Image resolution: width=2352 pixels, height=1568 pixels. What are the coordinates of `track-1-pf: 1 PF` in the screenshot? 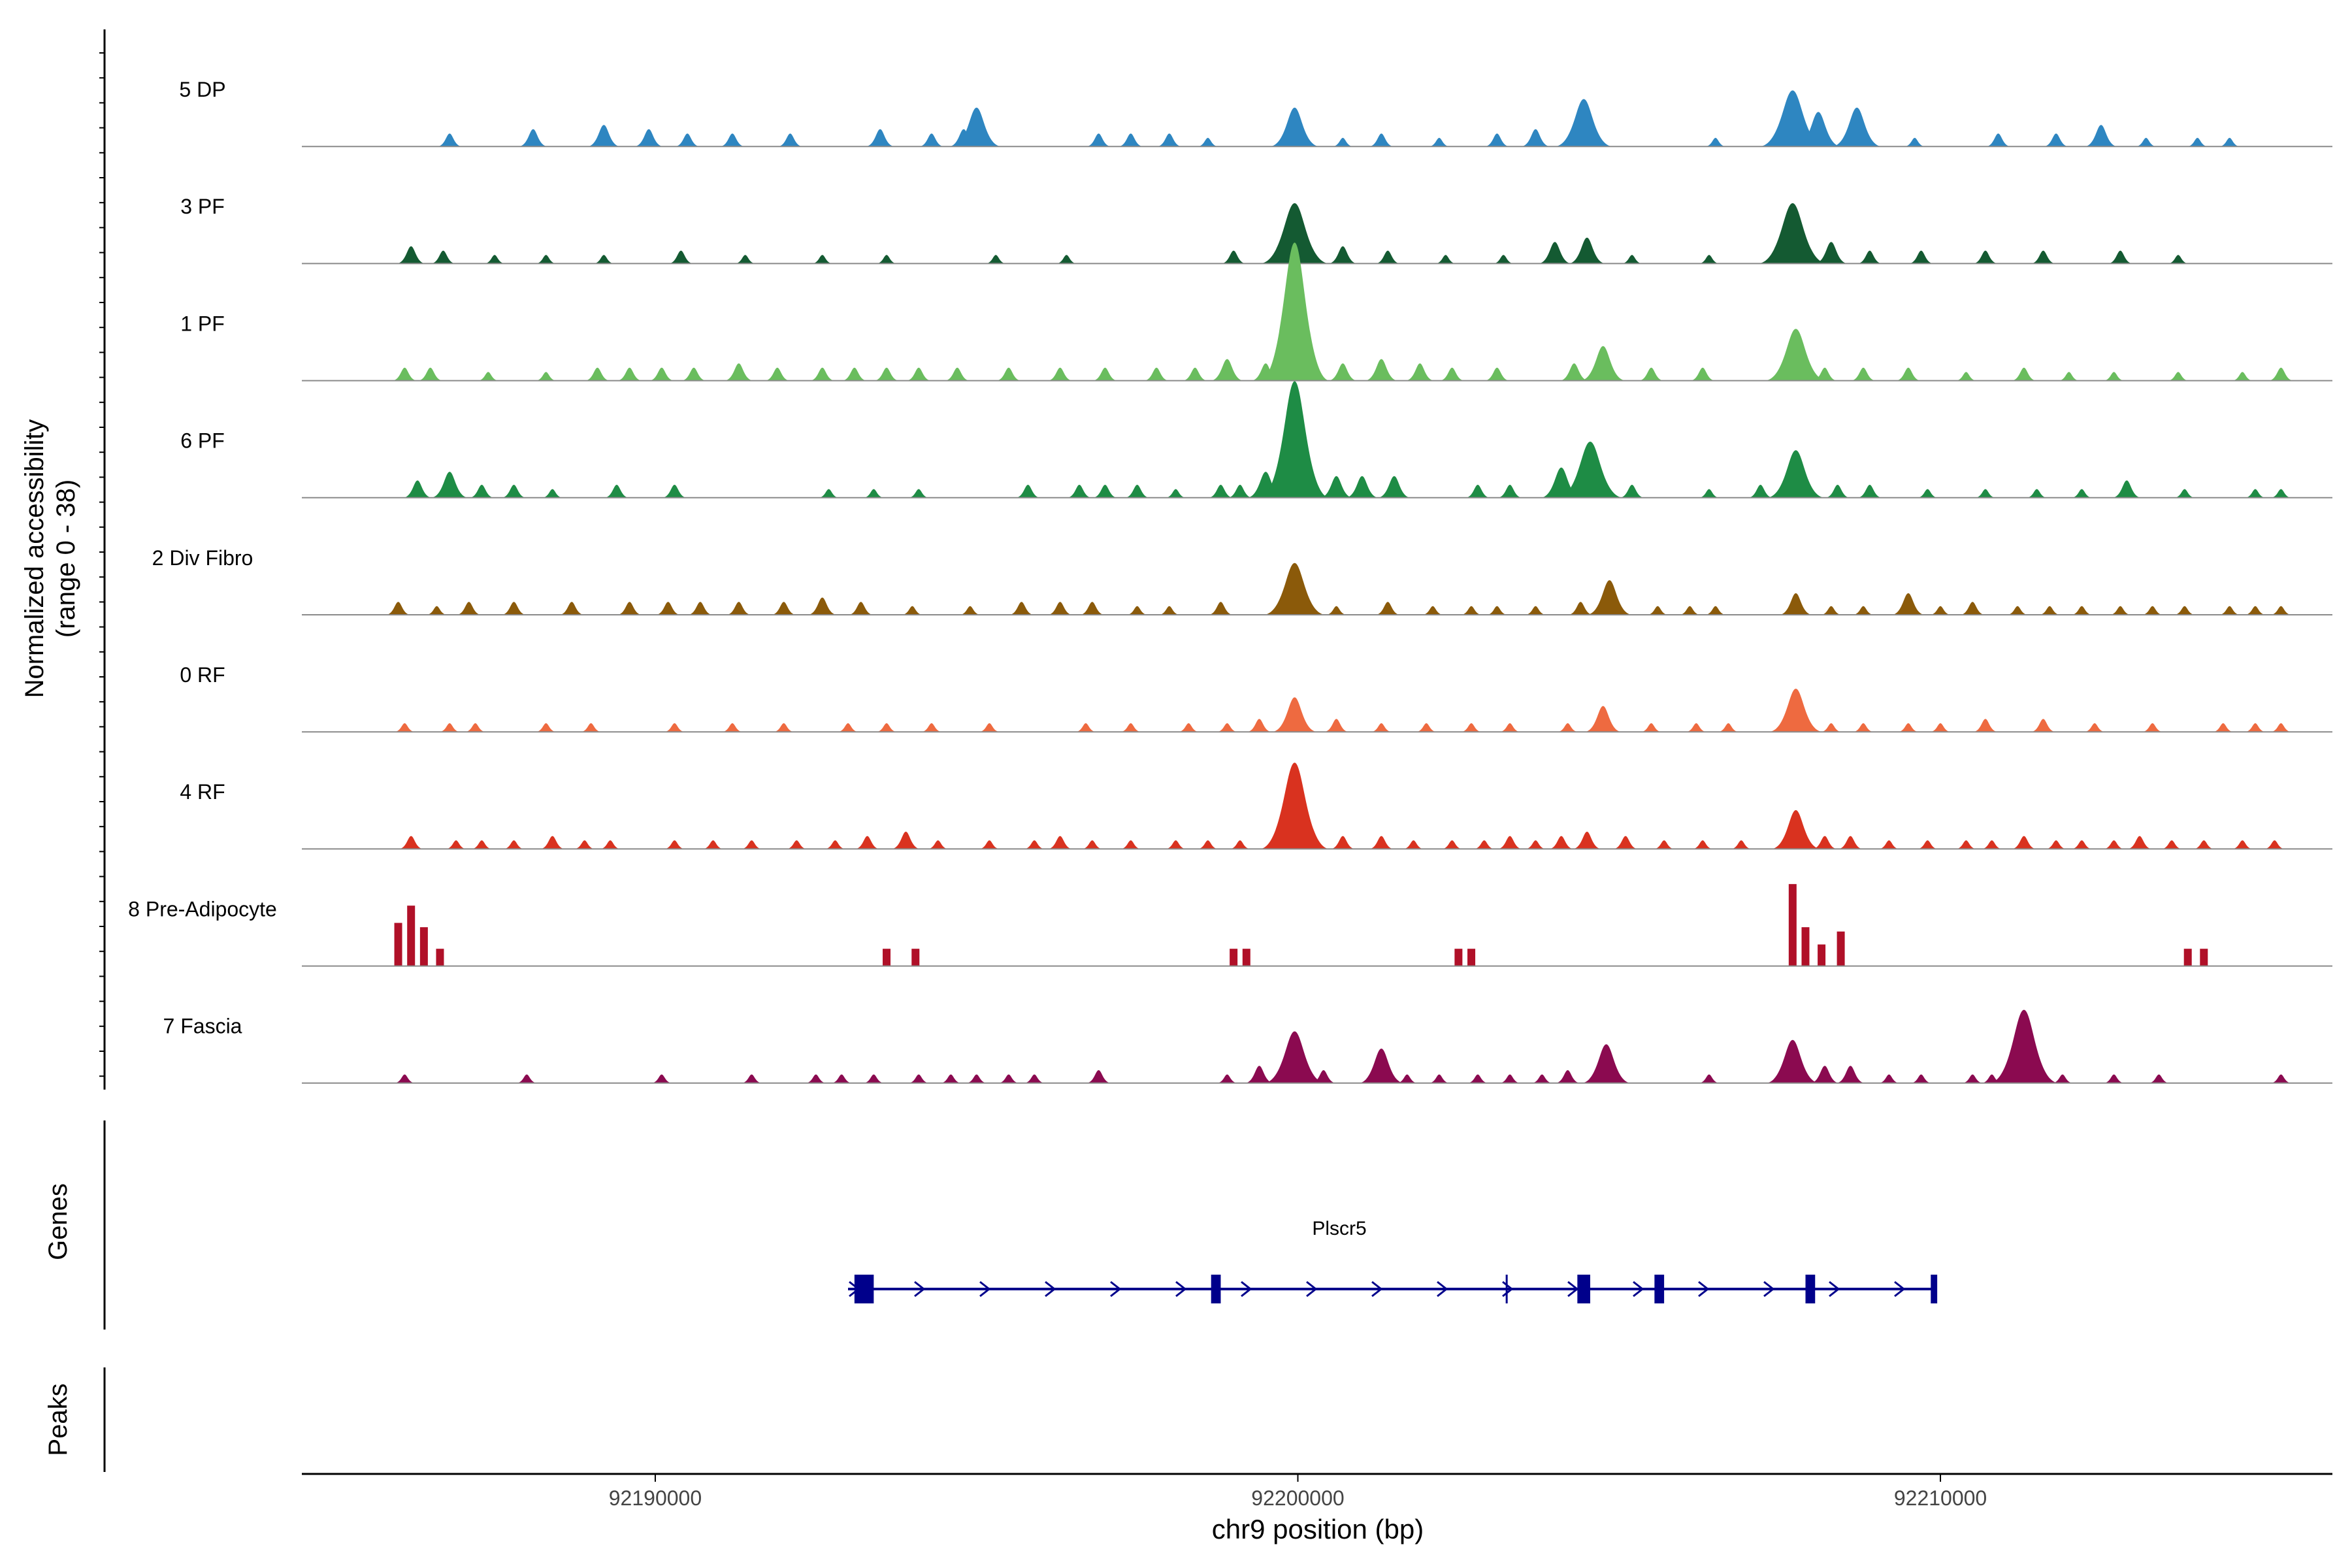 It's located at (1256, 312).